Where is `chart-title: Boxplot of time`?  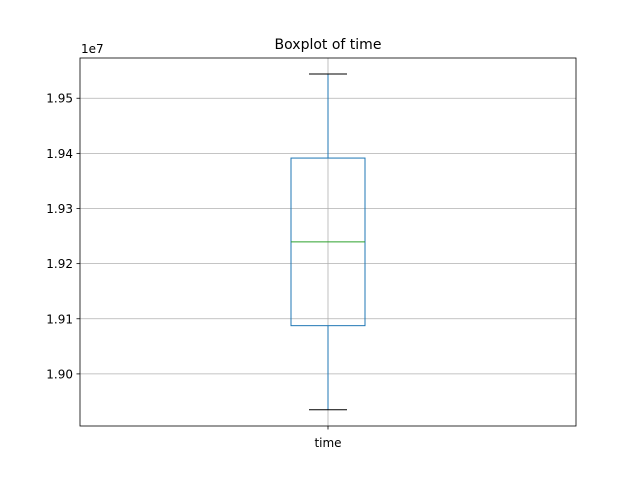 chart-title: Boxplot of time is located at coordinates (328, 45).